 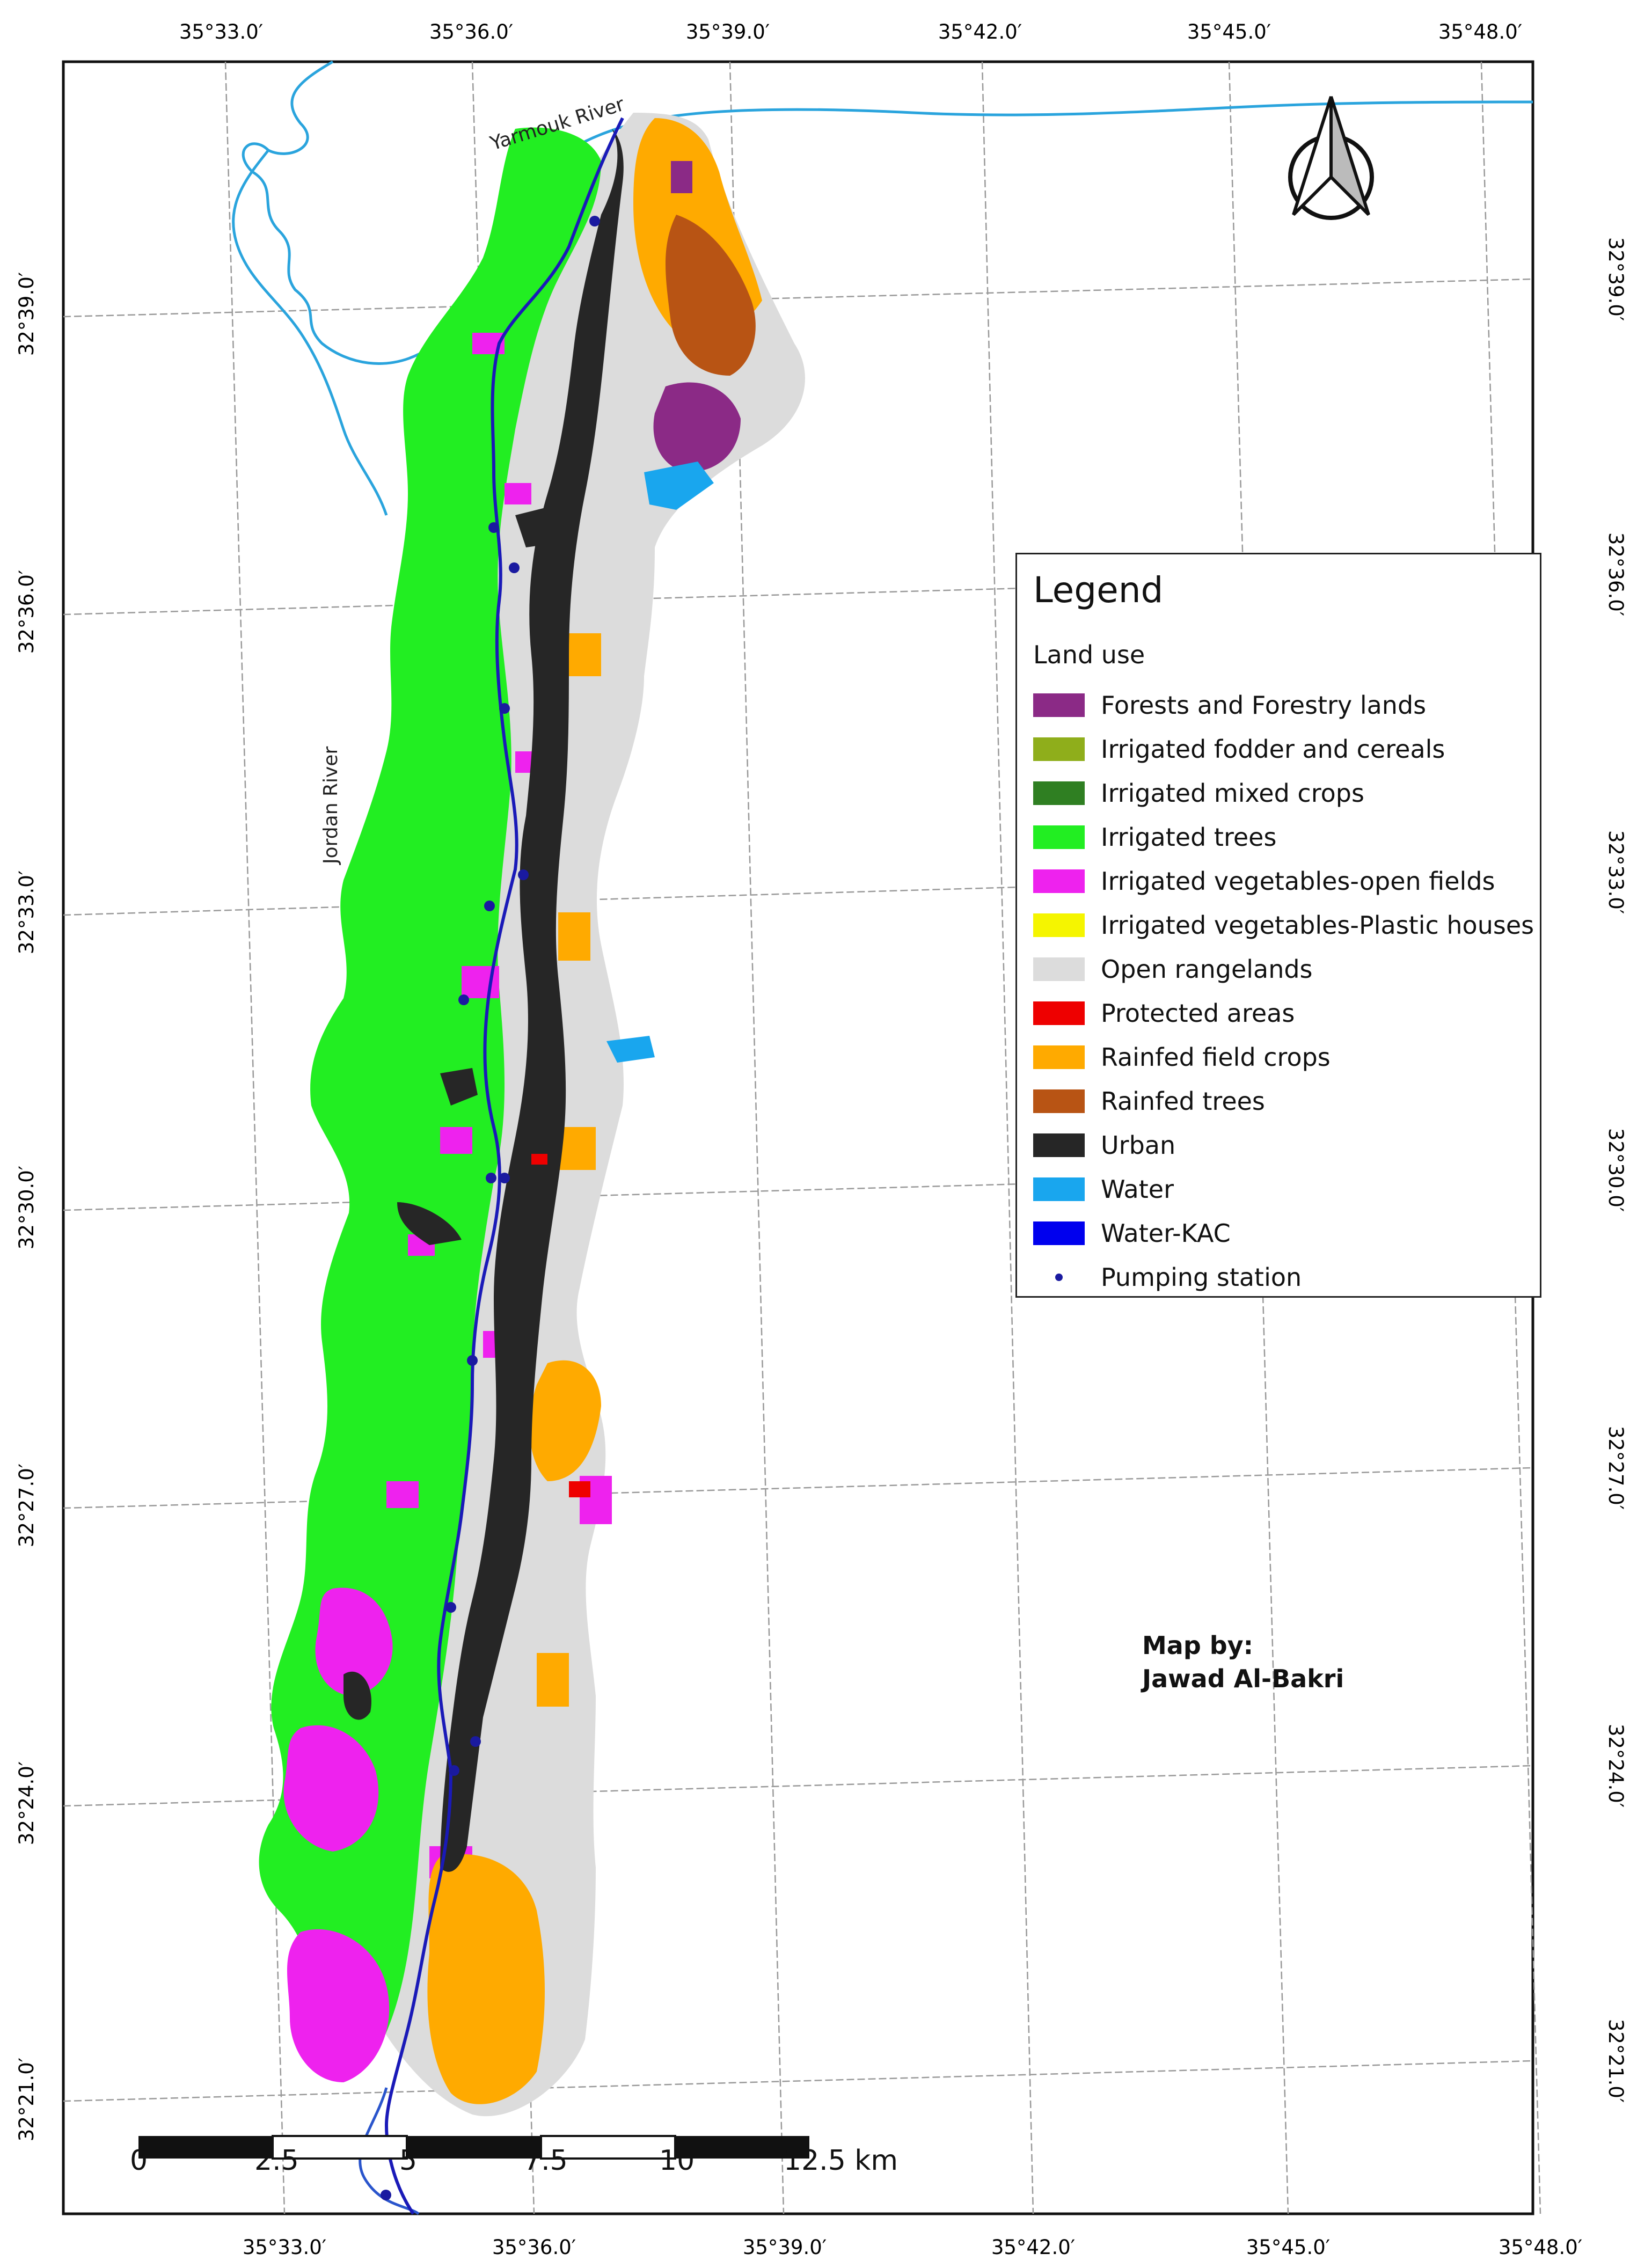 I want to click on right-latitude-label: 32°30.0′, so click(x=1615, y=1170).